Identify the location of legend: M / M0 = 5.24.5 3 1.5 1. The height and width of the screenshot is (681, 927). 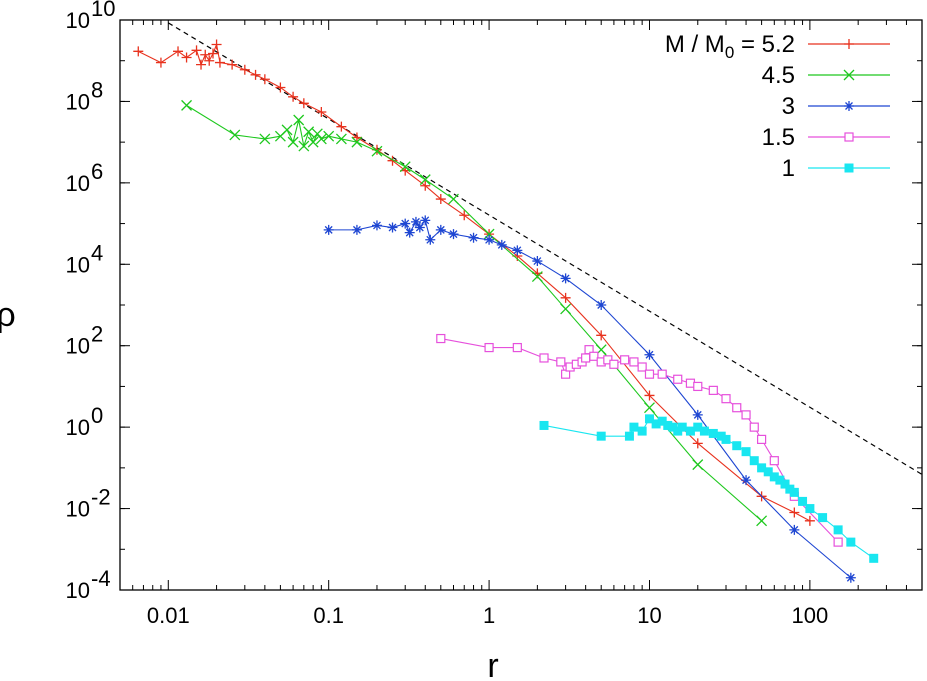
(777, 106).